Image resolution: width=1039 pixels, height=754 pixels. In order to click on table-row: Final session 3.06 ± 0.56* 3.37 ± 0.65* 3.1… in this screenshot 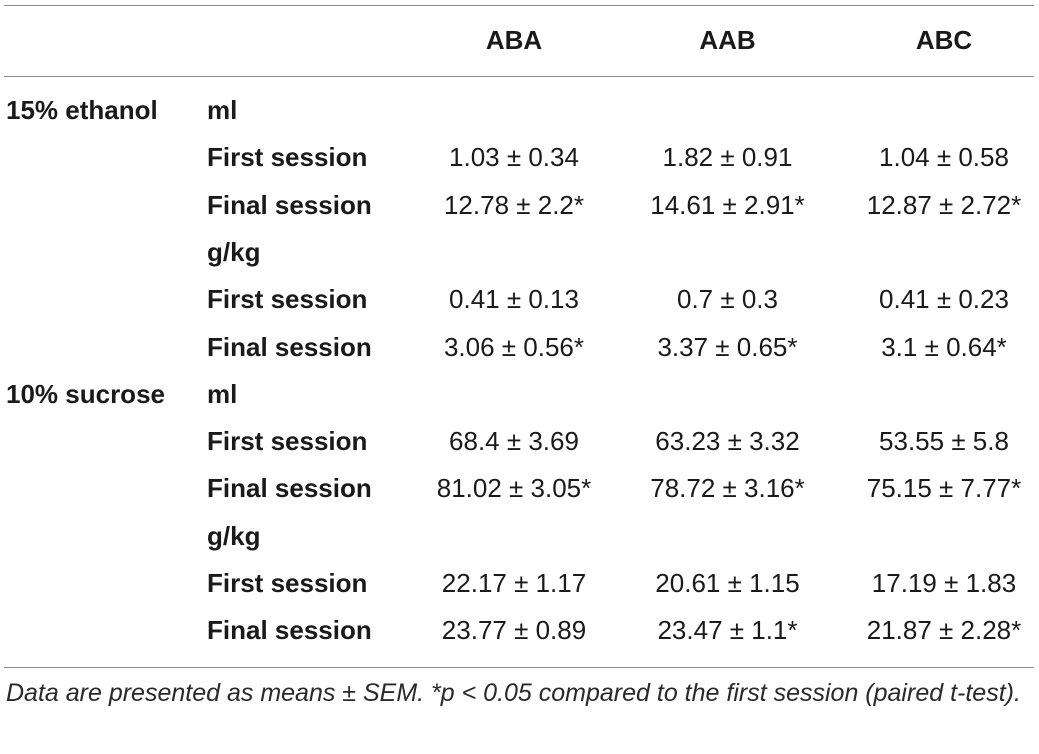, I will do `click(519, 347)`.